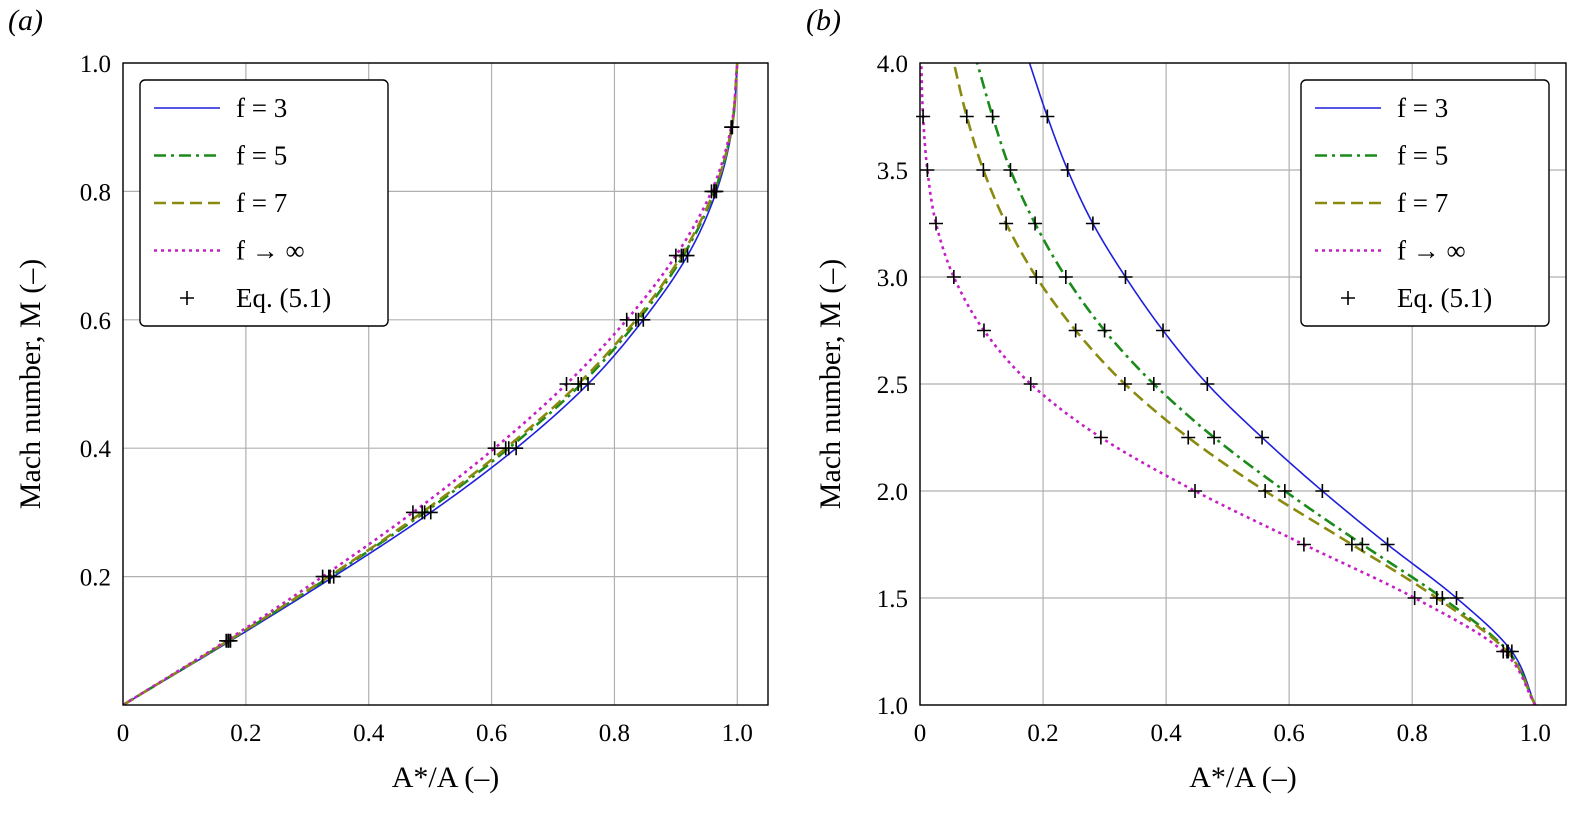 This screenshot has height=820, width=1593. What do you see at coordinates (823, 20) in the screenshot?
I see `panel-label: (b)` at bounding box center [823, 20].